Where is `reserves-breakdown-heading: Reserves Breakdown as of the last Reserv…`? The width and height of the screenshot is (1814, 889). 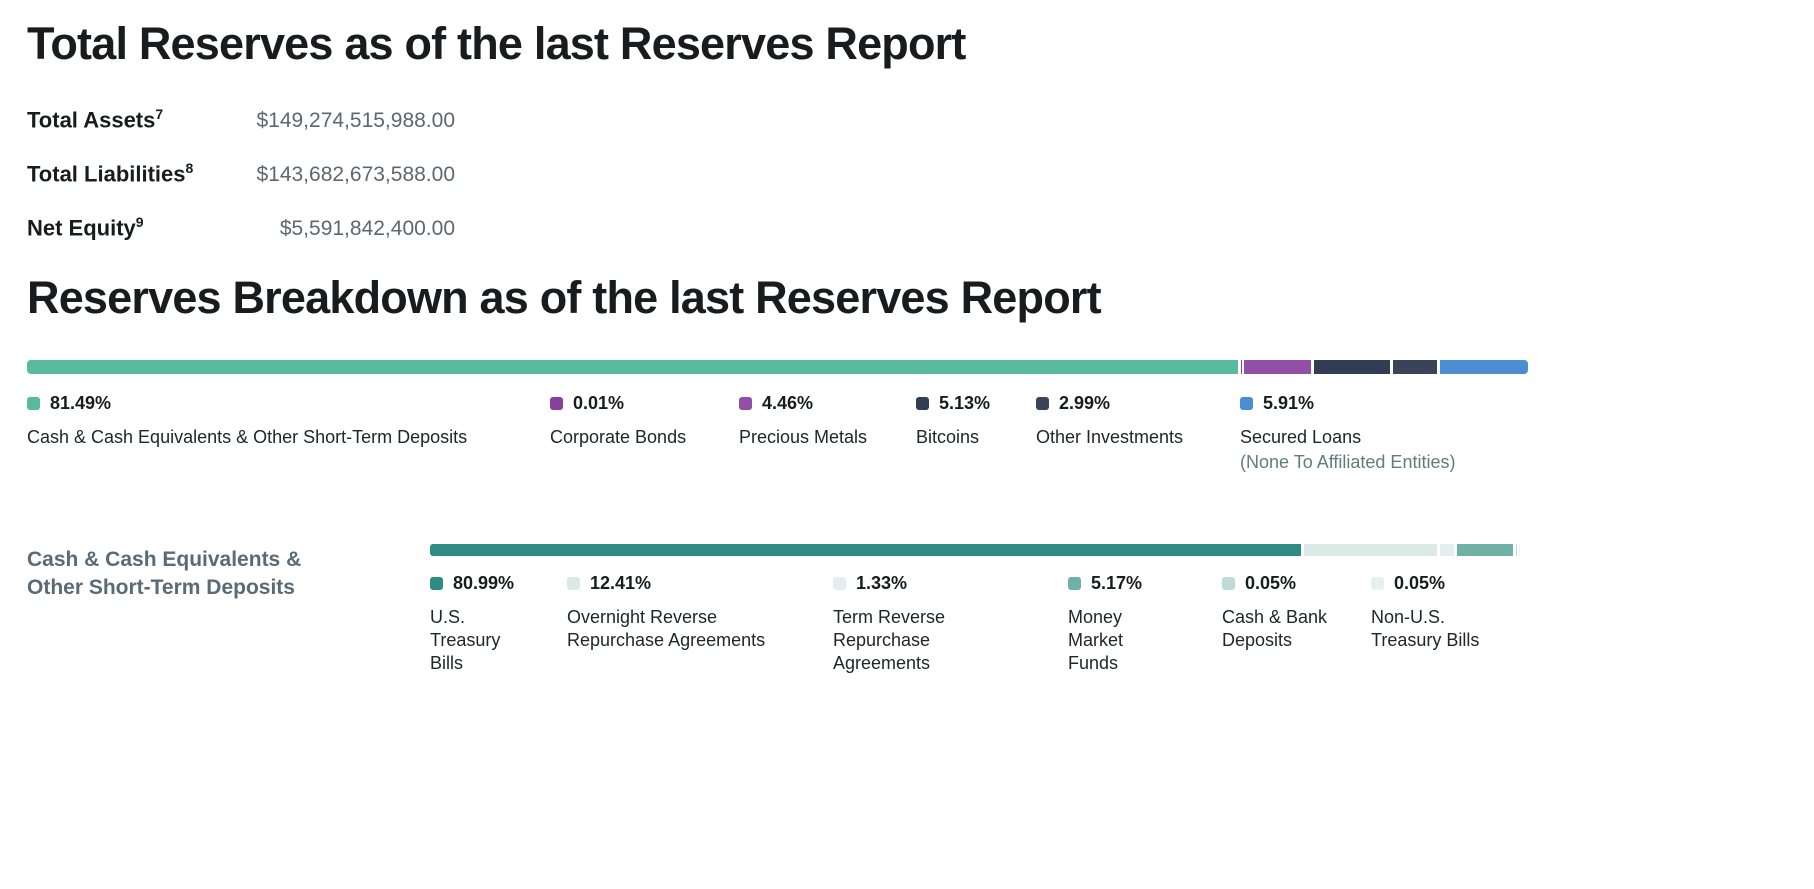 reserves-breakdown-heading: Reserves Breakdown as of the last Reserv… is located at coordinates (564, 297).